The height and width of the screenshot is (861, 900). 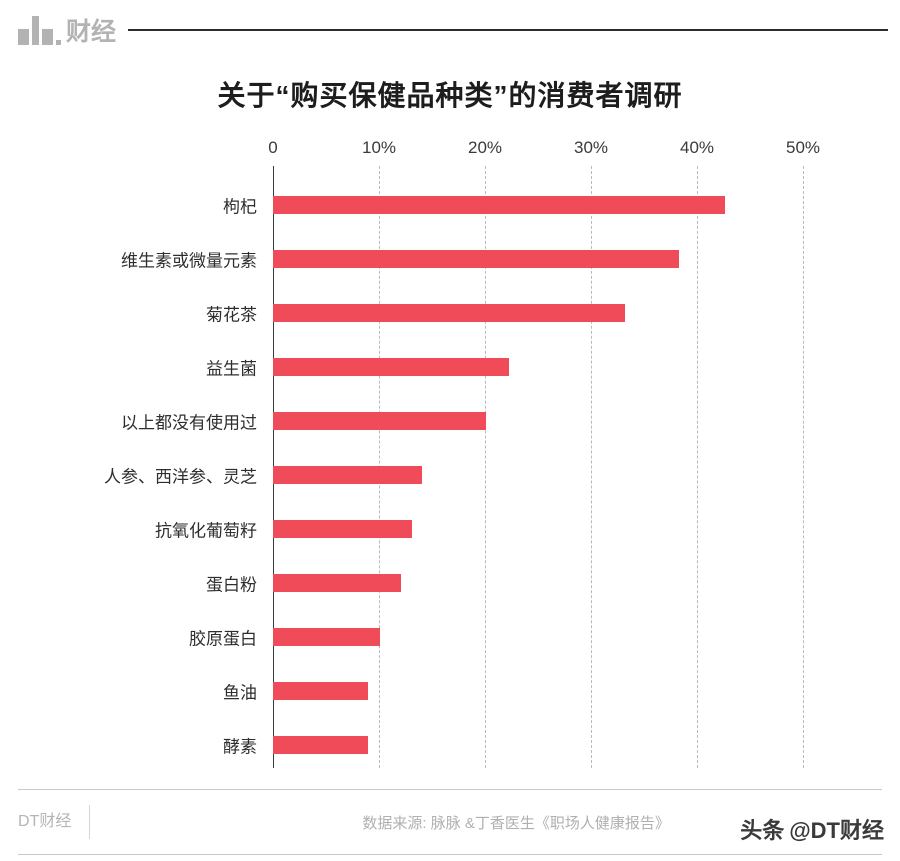 What do you see at coordinates (450, 854) in the screenshot?
I see `footer-divider-bottom` at bounding box center [450, 854].